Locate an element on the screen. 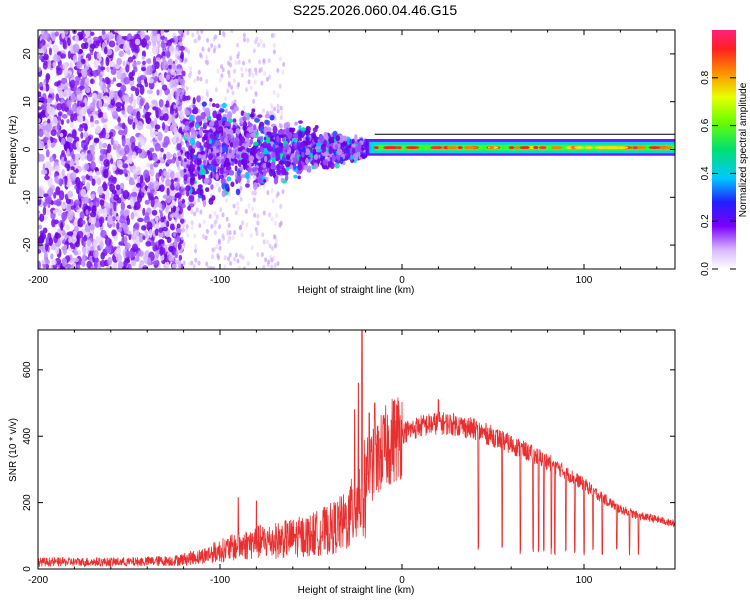 Image resolution: width=750 pixels, height=600 pixels. colorbar-tick-label: 0.0 is located at coordinates (705, 269).